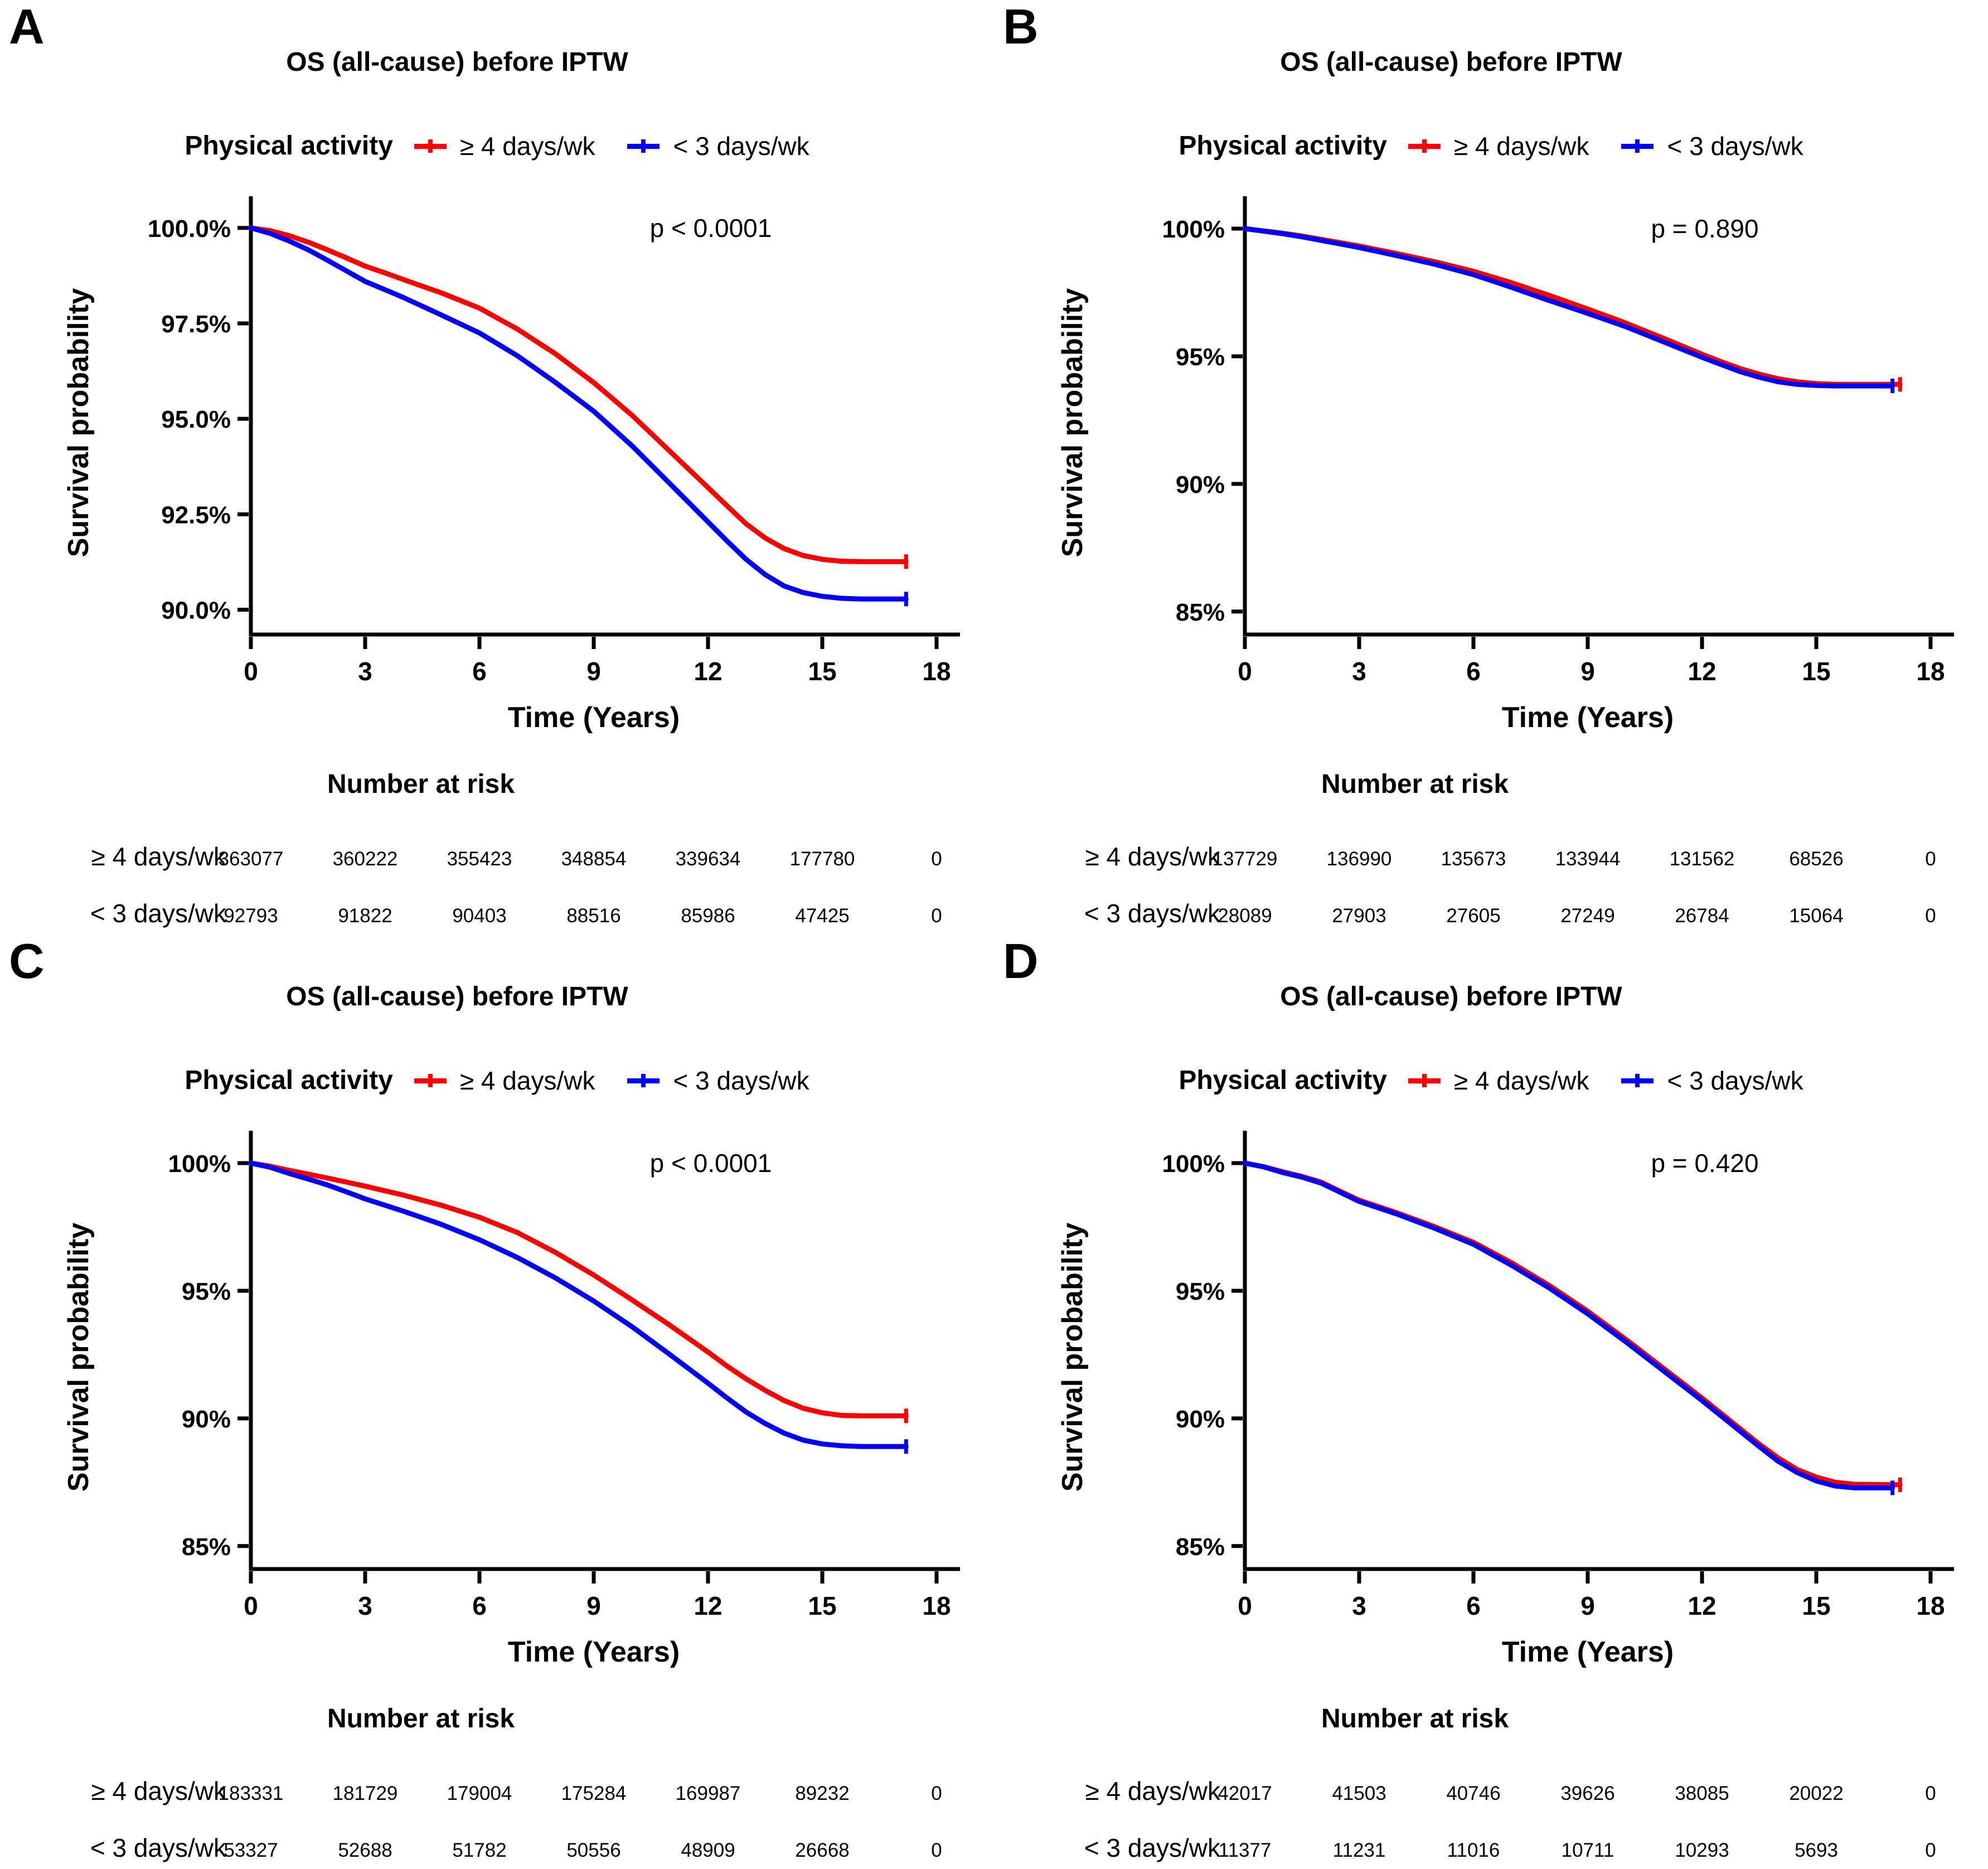  Describe the element at coordinates (1816, 1605) in the screenshot. I see `x-tick-label: 15` at that location.